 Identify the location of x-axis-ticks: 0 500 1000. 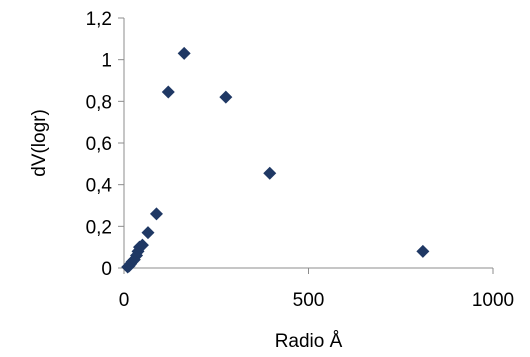
(316, 289).